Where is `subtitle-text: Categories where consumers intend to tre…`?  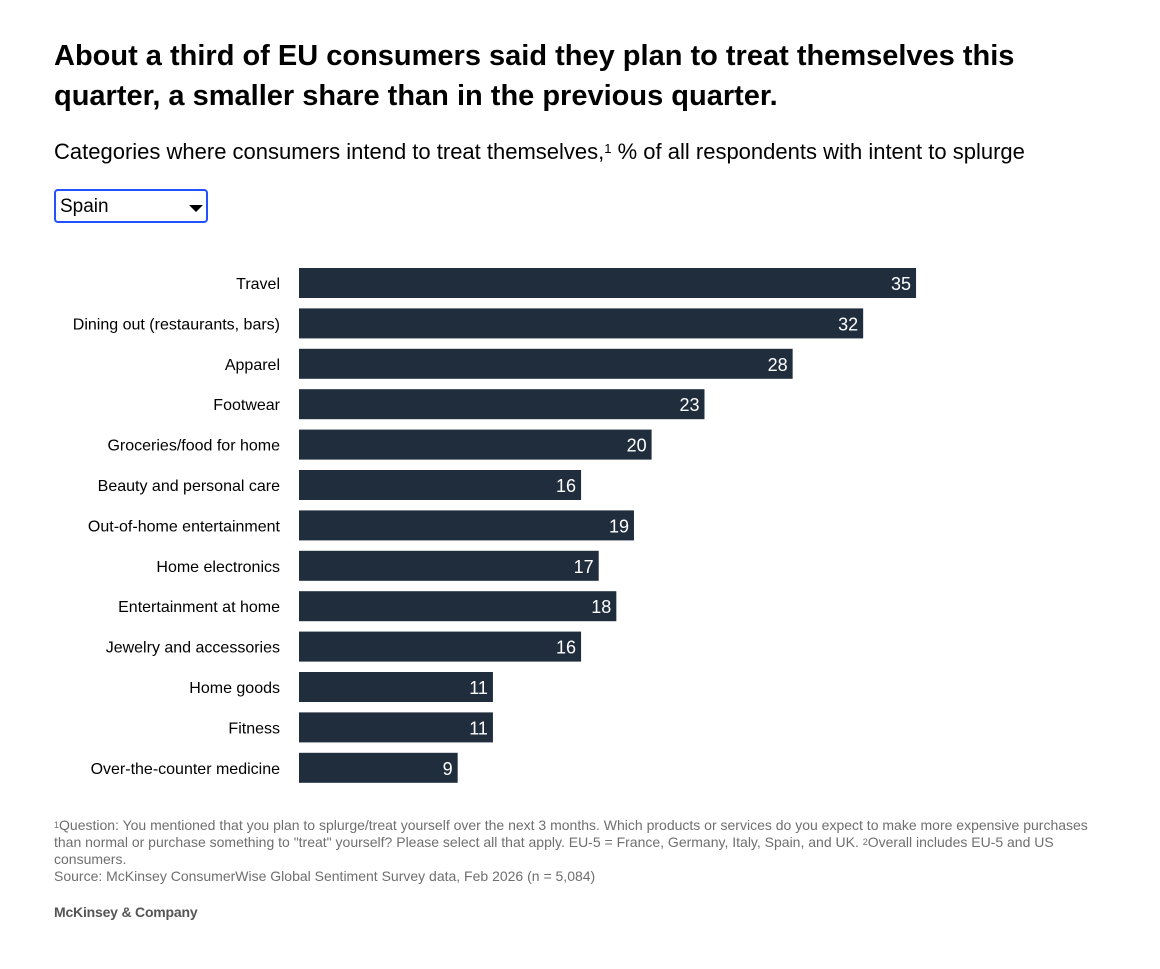 subtitle-text: Categories where consumers intend to tre… is located at coordinates (329, 151).